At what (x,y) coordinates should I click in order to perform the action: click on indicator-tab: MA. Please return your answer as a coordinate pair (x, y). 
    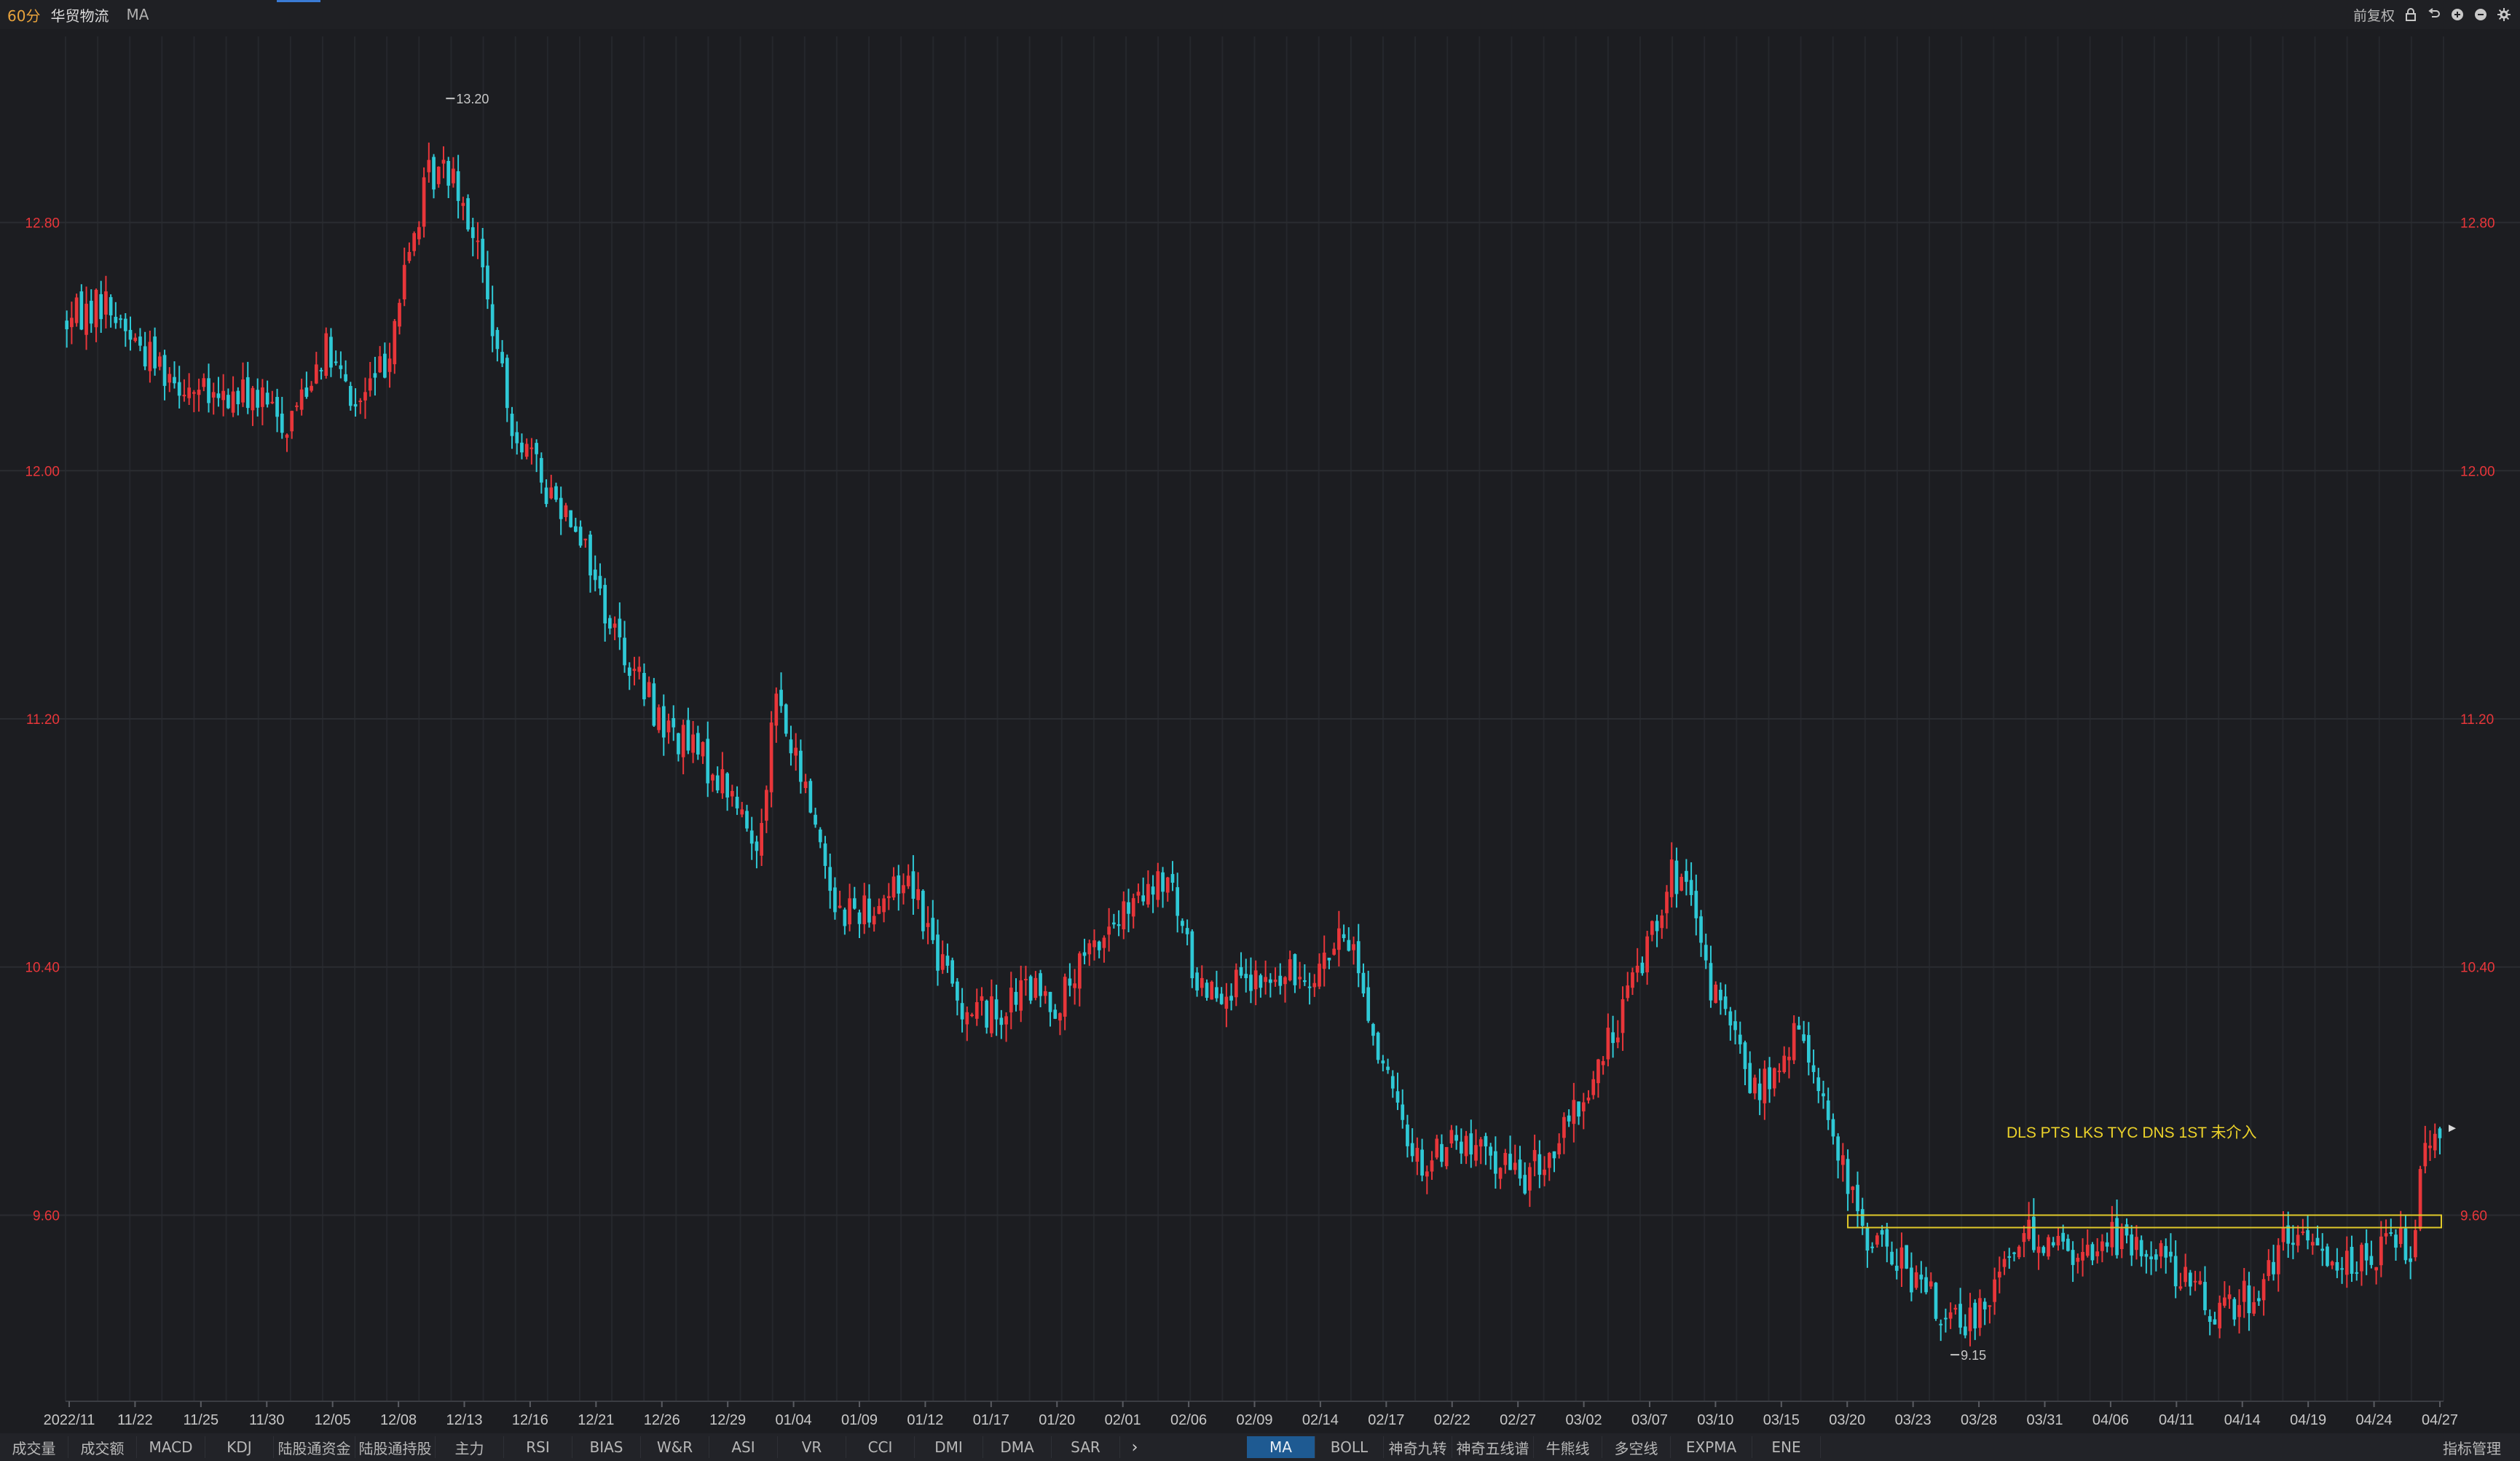
    Looking at the image, I should click on (1281, 1447).